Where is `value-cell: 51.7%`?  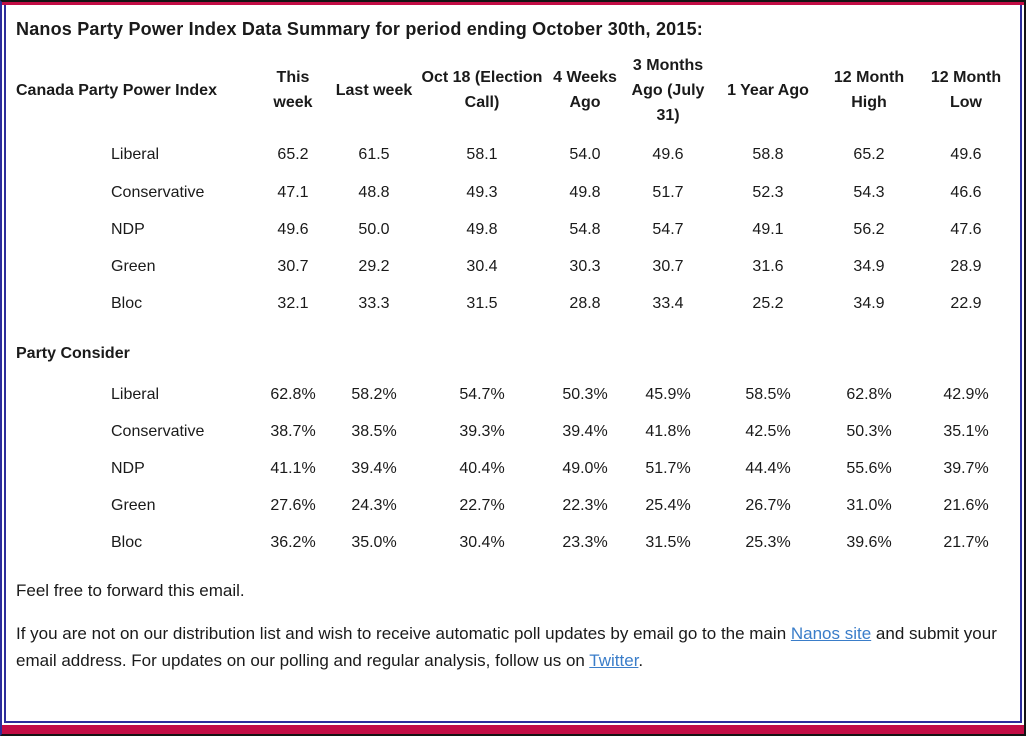 value-cell: 51.7% is located at coordinates (668, 468).